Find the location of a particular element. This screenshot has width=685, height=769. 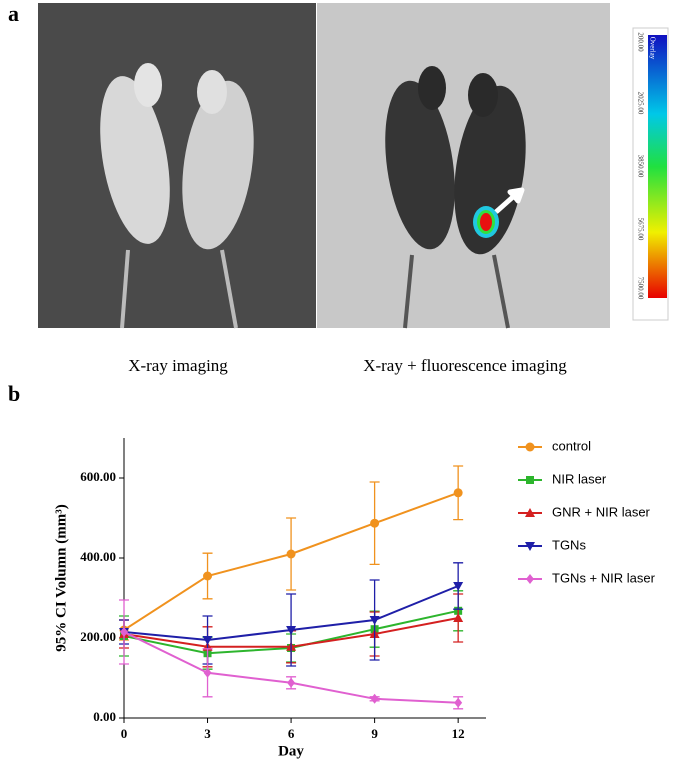

colorbar-title: Overlay is located at coordinates (652, 48).